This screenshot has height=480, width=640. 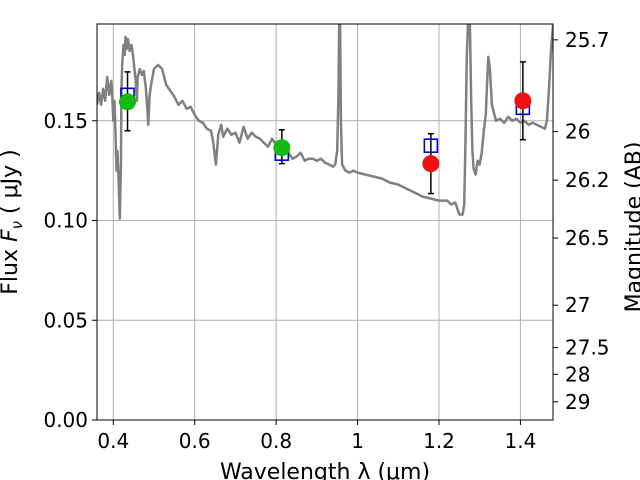 What do you see at coordinates (631, 227) in the screenshot?
I see `y2-axis-title: Magnitude (AB)` at bounding box center [631, 227].